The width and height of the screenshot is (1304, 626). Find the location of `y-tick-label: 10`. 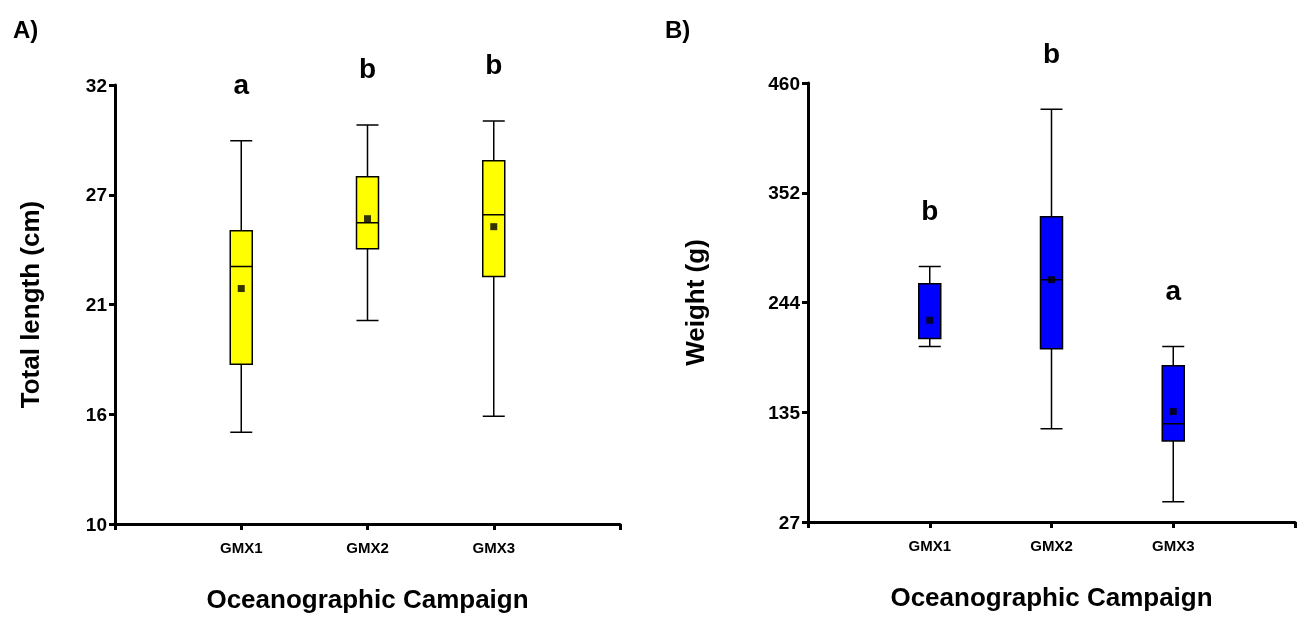

y-tick-label: 10 is located at coordinates (96, 524).